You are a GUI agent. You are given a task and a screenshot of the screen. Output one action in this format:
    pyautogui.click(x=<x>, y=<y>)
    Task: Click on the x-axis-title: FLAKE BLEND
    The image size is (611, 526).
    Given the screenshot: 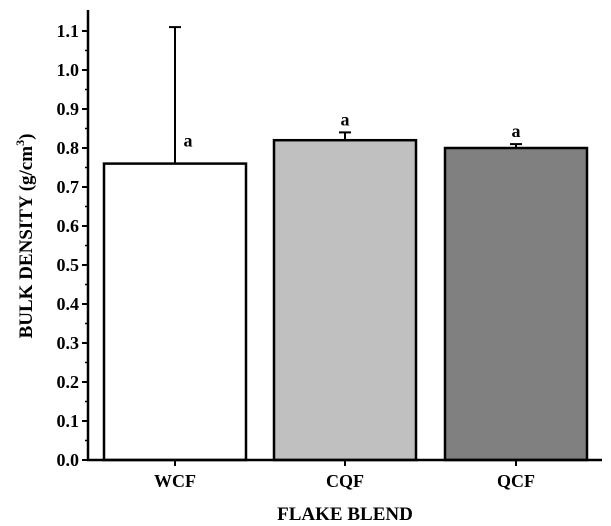 What is the action you would take?
    pyautogui.click(x=345, y=514)
    